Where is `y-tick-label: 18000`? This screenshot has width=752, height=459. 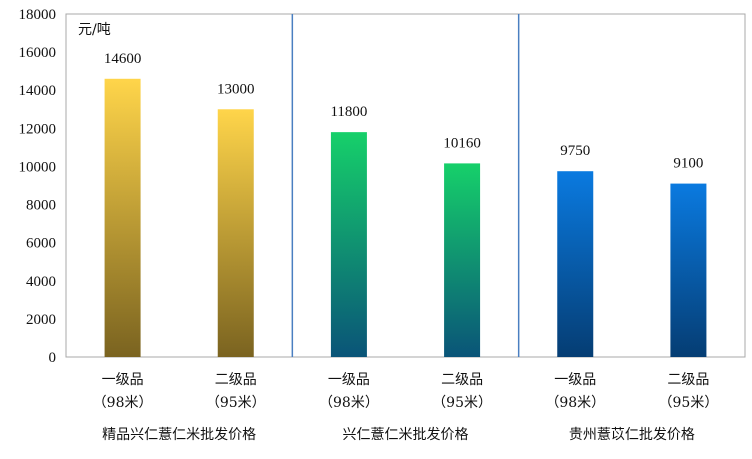
y-tick-label: 18000 is located at coordinates (38, 15).